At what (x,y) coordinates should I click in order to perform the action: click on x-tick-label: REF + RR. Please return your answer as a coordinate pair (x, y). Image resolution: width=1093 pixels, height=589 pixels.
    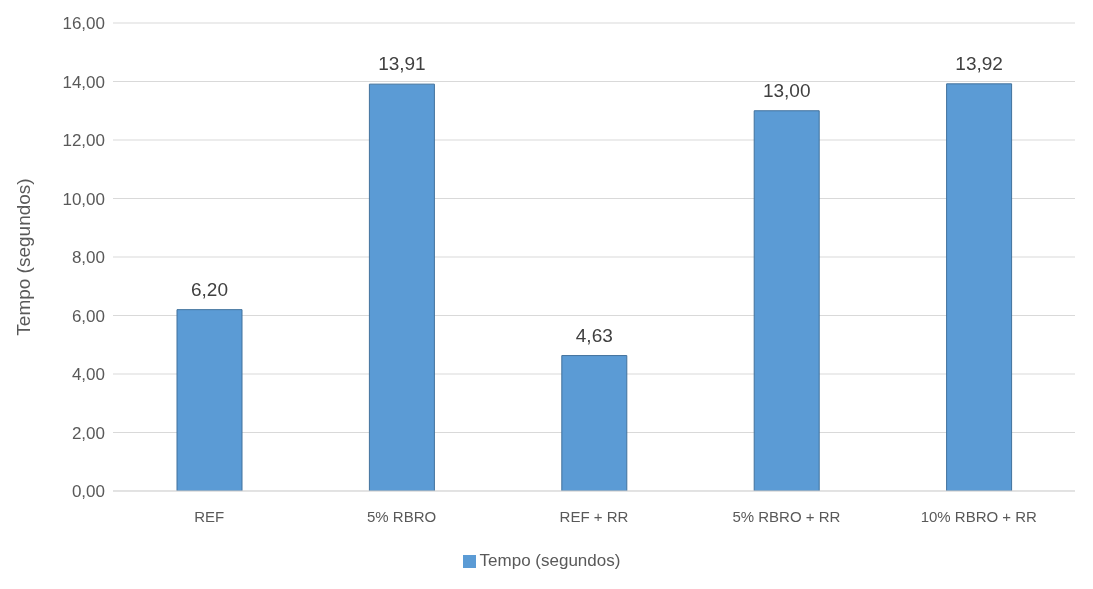
    Looking at the image, I should click on (594, 516).